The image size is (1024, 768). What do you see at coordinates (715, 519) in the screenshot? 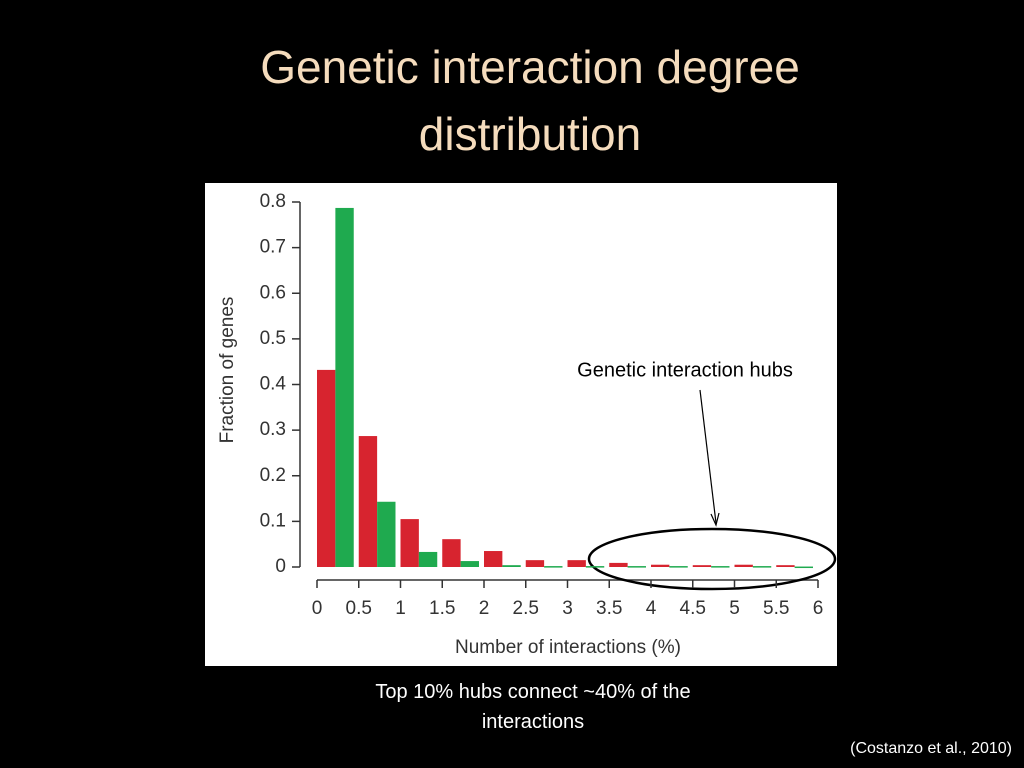
I see `arrow-head` at bounding box center [715, 519].